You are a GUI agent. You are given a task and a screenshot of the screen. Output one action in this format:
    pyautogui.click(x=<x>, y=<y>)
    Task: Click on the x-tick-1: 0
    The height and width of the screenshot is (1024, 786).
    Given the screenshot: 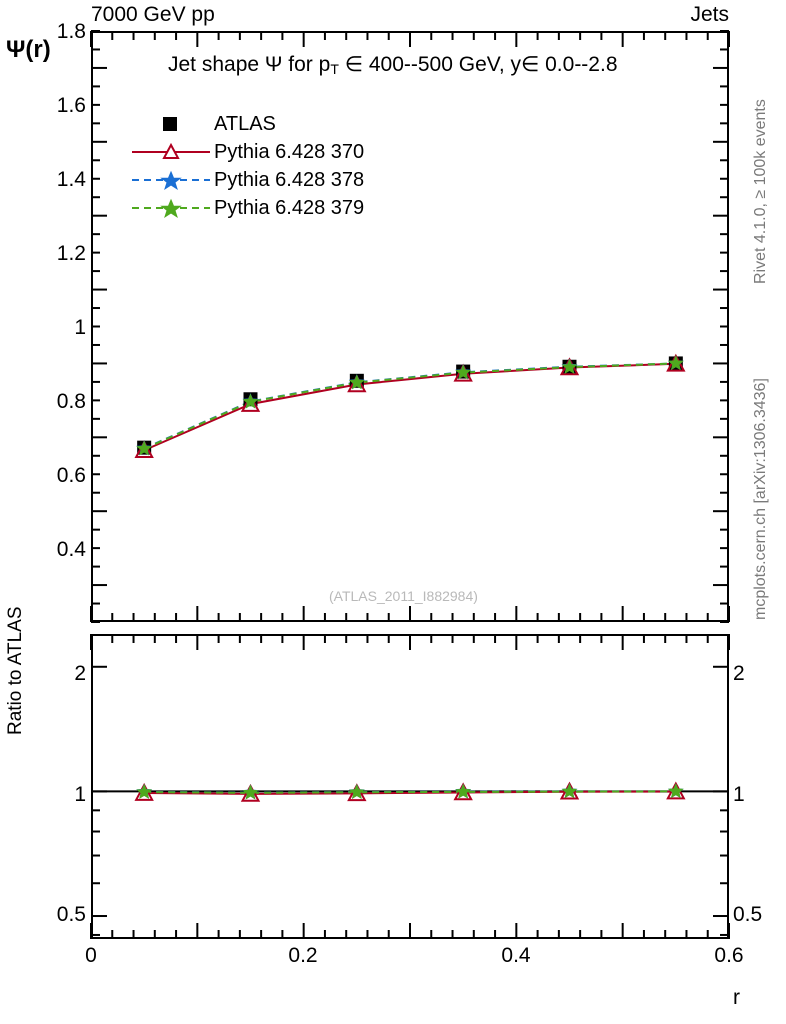 What is the action you would take?
    pyautogui.click(x=91, y=955)
    